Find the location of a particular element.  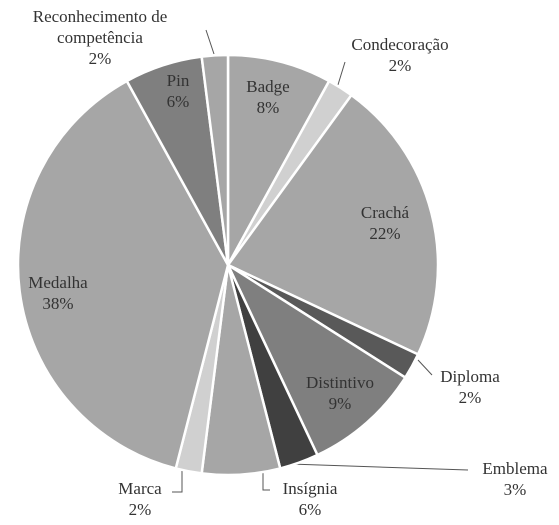

category-label: Reconhecimento de competência is located at coordinates (100, 27).